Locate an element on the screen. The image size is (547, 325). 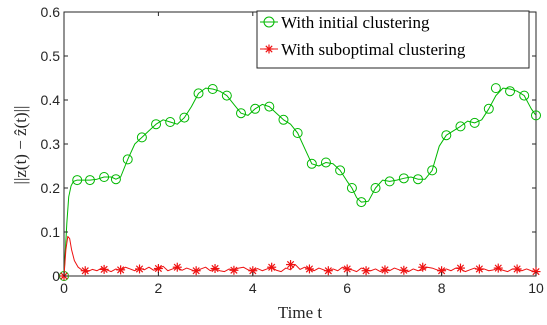
y-tick-label: 0.6 is located at coordinates (51, 12).